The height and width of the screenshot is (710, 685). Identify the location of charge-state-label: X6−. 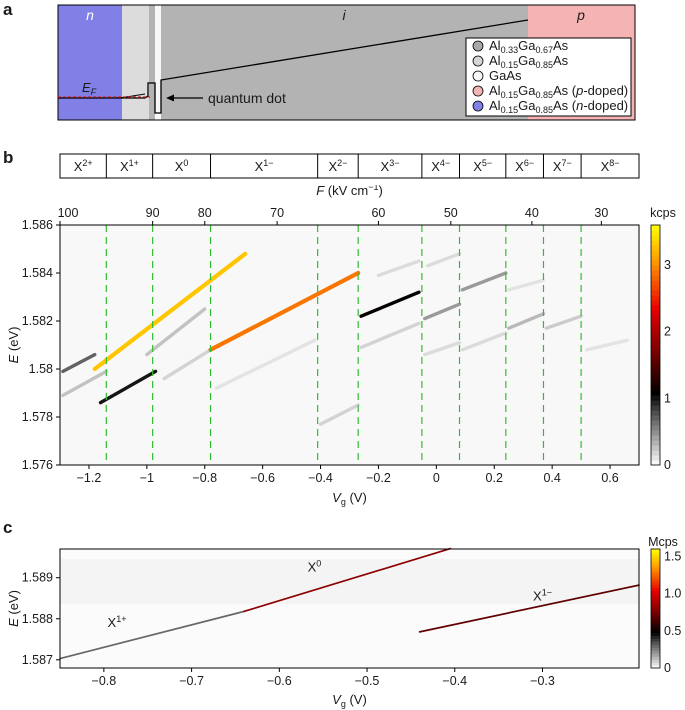
(524, 166).